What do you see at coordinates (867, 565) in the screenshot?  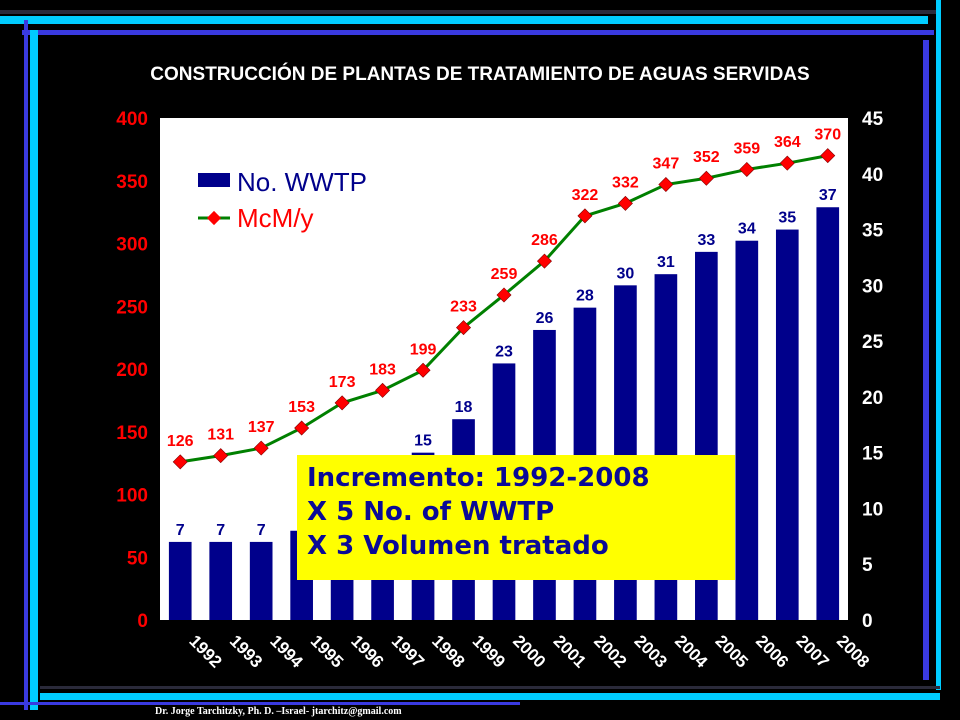 I see `right-tick-5: 5` at bounding box center [867, 565].